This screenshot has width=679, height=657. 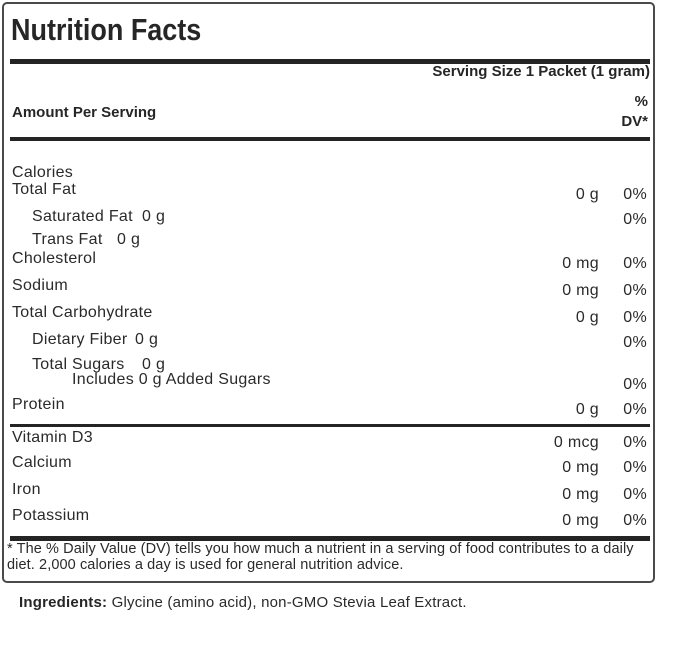 I want to click on serving-size-text: Serving Size 1 Packet (1 gram), so click(x=541, y=71).